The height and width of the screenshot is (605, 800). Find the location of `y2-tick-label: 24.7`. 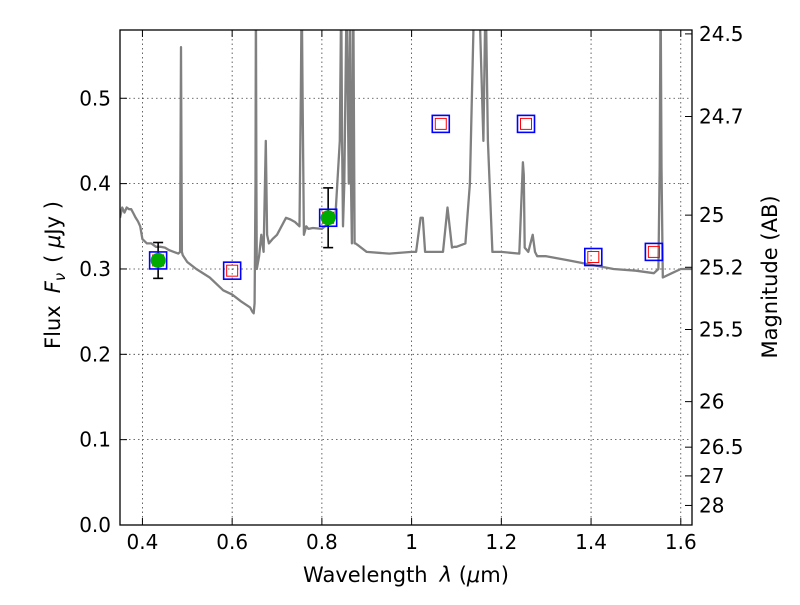

y2-tick-label: 24.7 is located at coordinates (721, 117).